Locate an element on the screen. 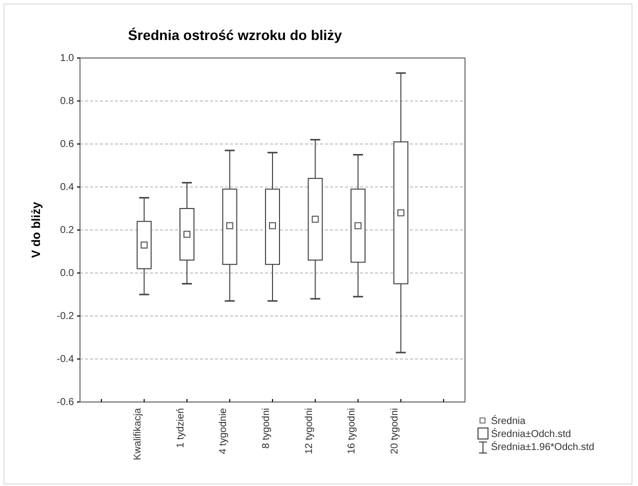  y-tick-label: 0.4 is located at coordinates (67, 188).